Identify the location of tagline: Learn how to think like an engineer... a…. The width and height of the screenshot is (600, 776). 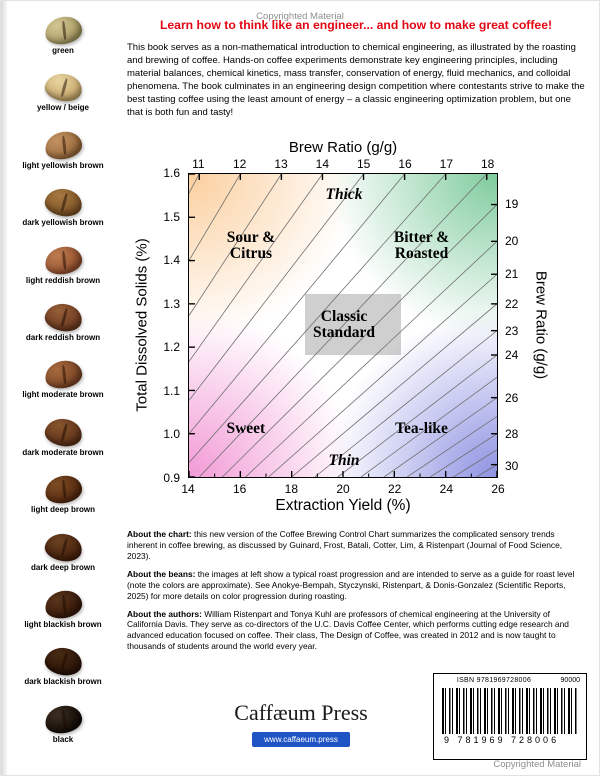
(356, 25).